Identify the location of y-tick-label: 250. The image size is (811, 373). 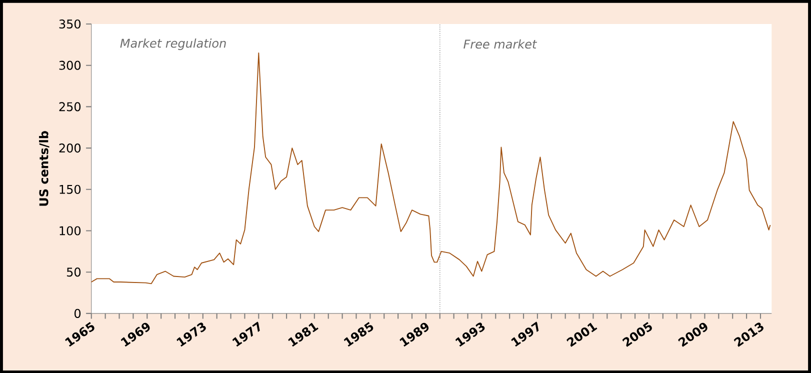
(70, 107).